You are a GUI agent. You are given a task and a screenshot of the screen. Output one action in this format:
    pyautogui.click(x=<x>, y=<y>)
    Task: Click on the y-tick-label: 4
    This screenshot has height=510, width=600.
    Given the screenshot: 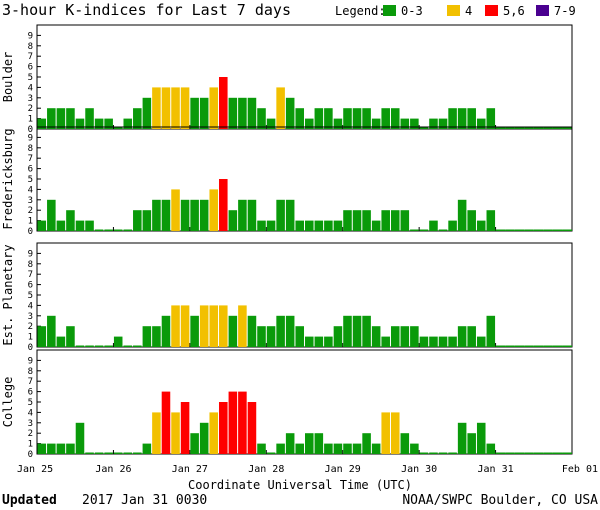 What is the action you would take?
    pyautogui.click(x=30, y=88)
    